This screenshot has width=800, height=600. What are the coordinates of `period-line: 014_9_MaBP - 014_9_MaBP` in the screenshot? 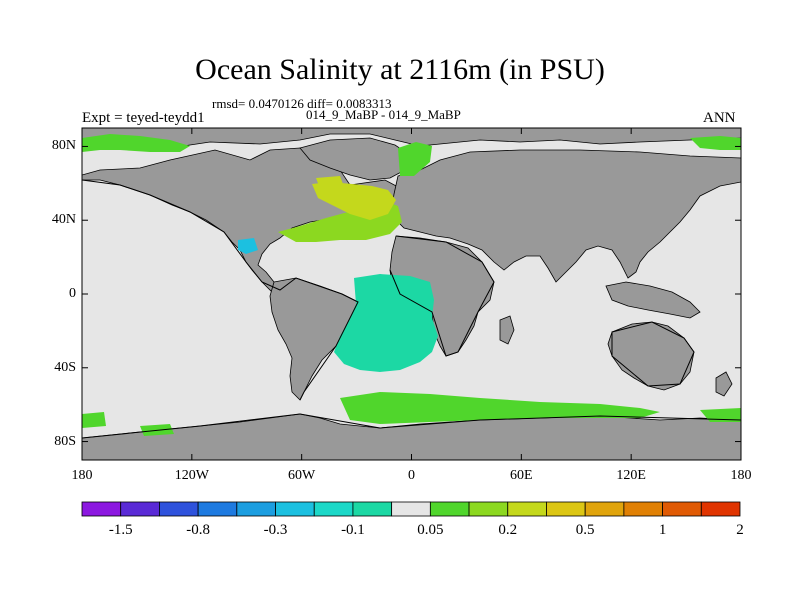 It's located at (383, 114).